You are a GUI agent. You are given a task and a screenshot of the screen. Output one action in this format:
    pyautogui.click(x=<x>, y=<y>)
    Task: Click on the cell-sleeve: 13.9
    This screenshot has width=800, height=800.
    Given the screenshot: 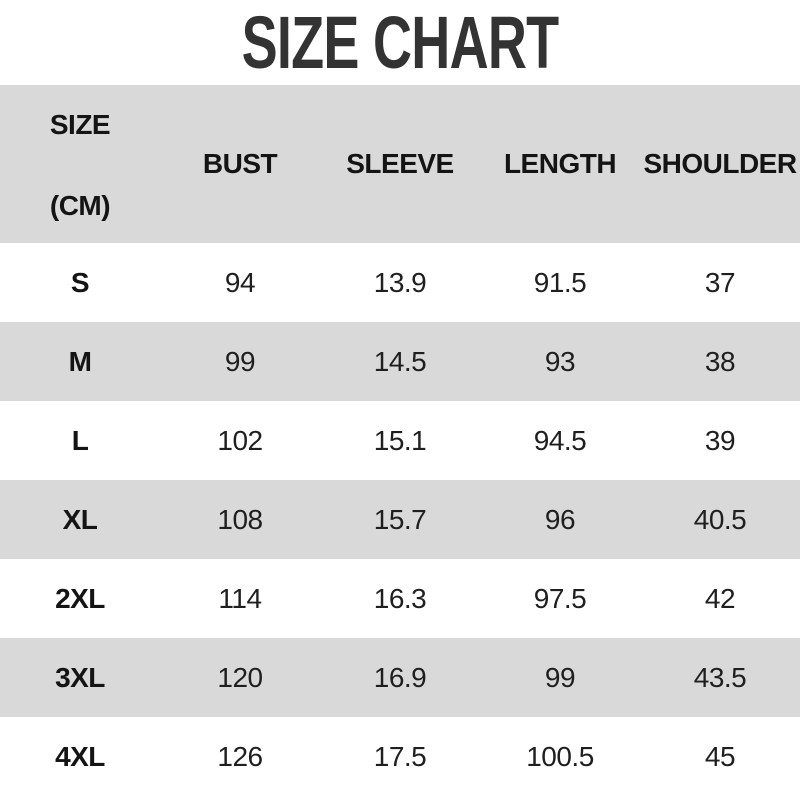 What is the action you would take?
    pyautogui.click(x=400, y=282)
    